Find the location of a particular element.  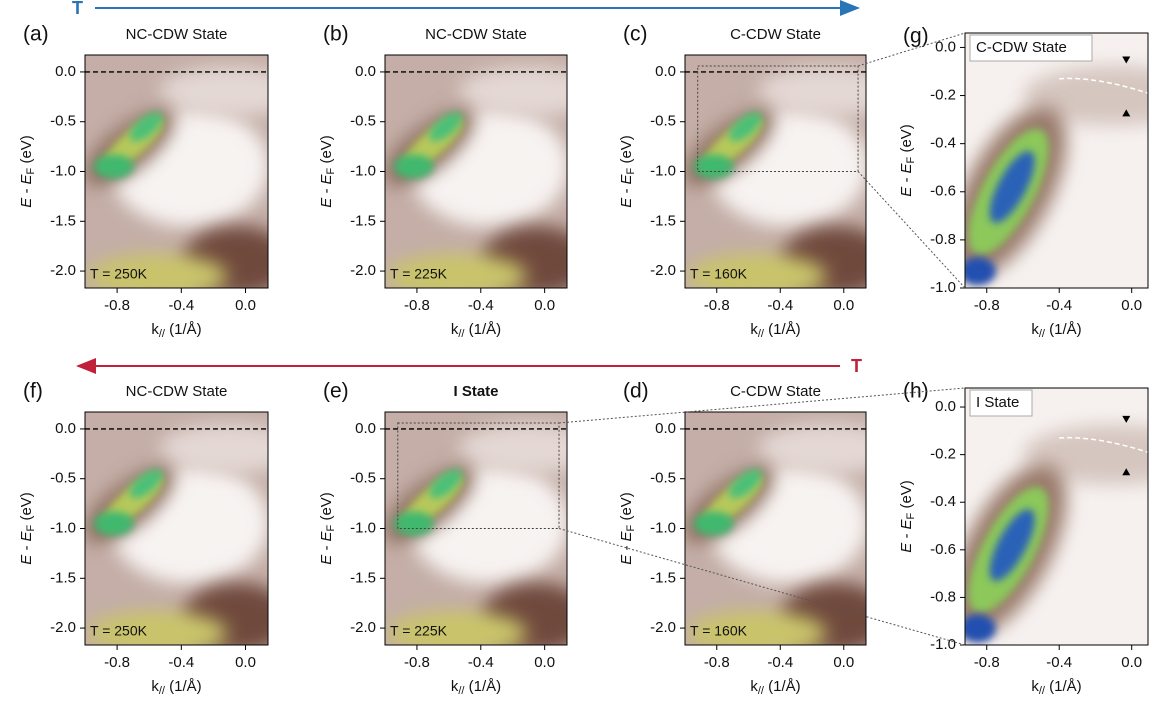

y-tick-label: -0.6 is located at coordinates (943, 549).